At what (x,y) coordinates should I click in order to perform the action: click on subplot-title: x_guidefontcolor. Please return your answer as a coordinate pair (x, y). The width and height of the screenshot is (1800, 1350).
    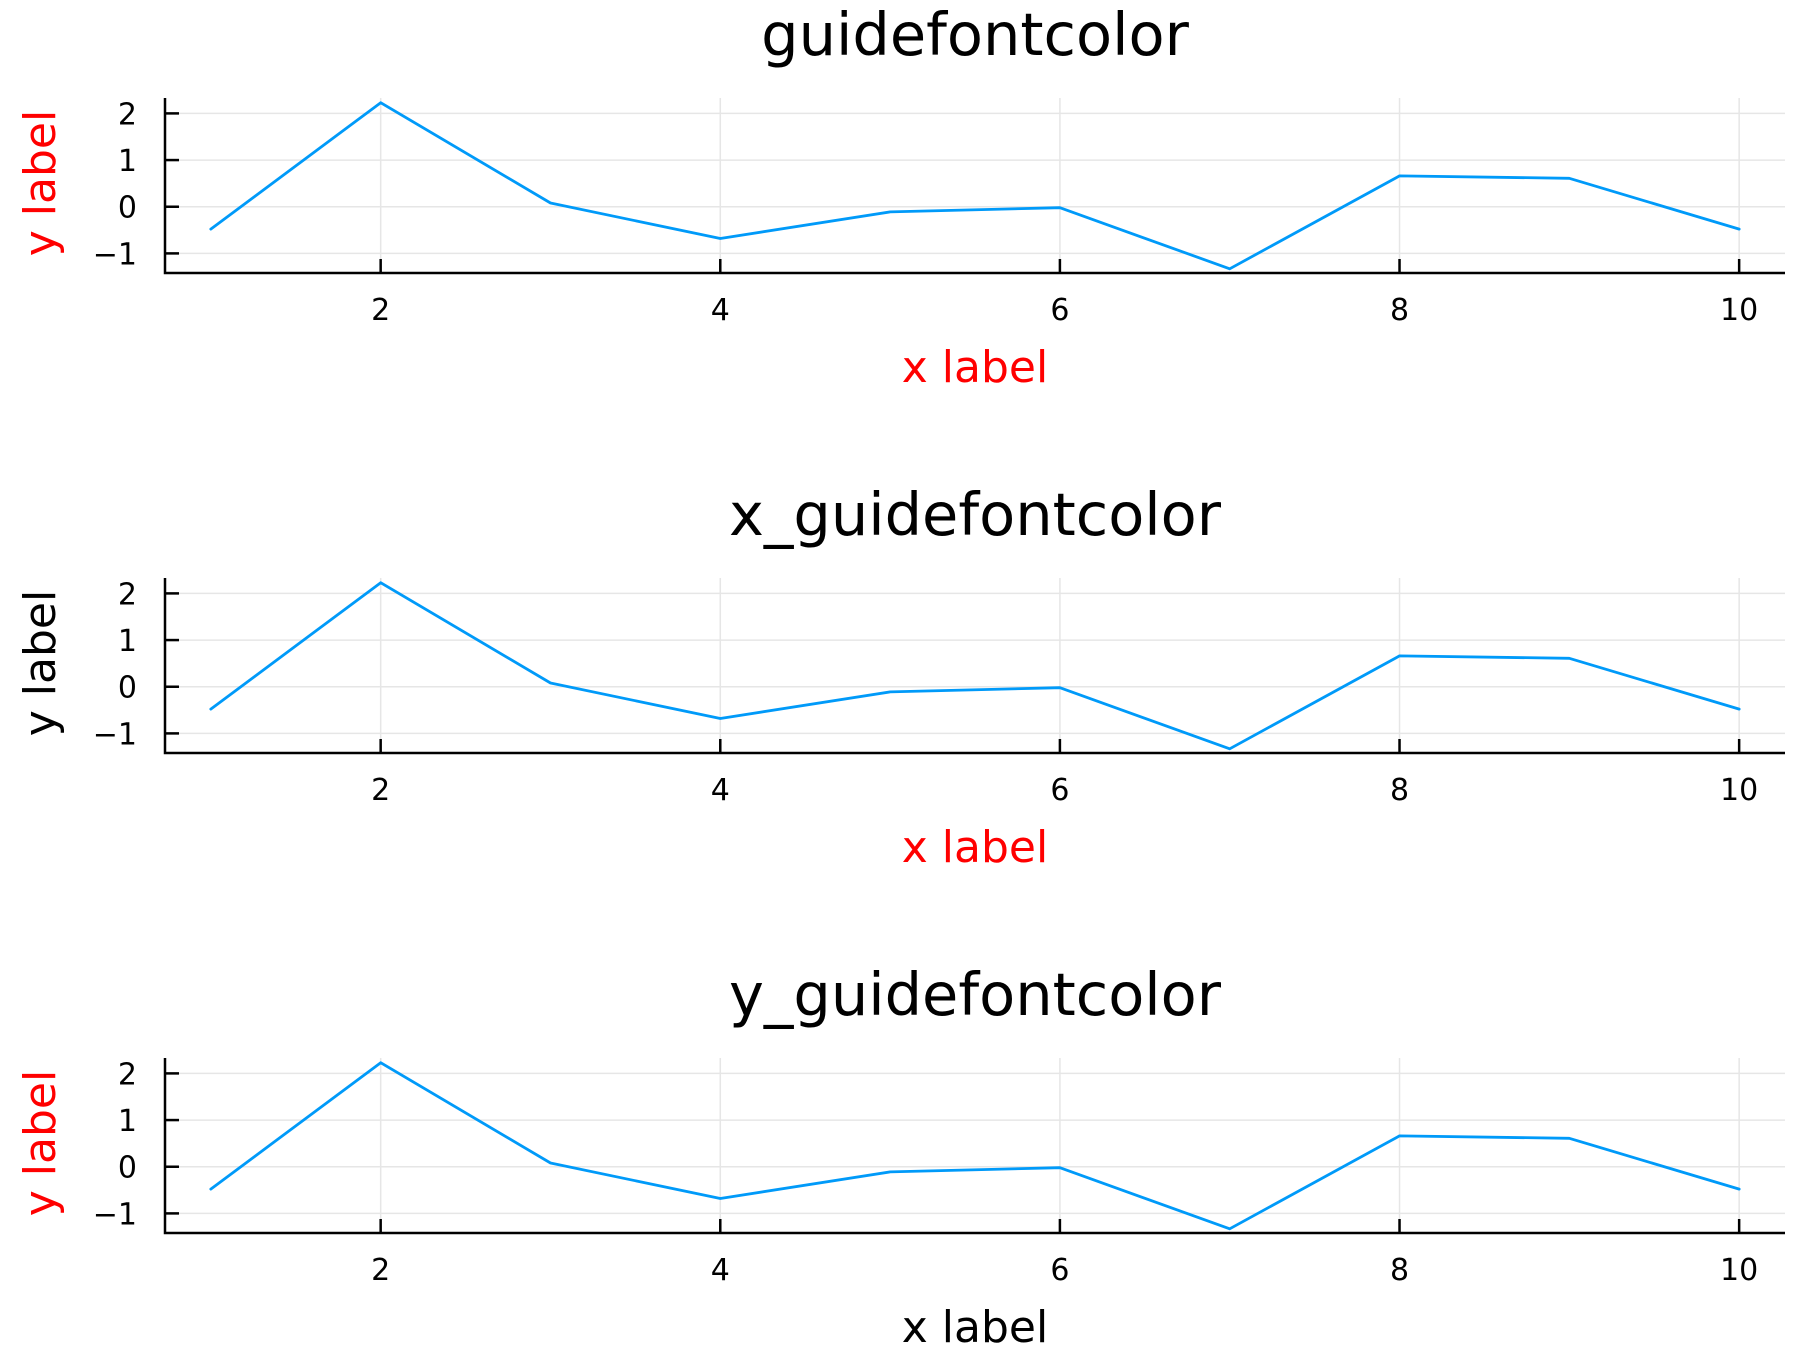
    Looking at the image, I should click on (975, 514).